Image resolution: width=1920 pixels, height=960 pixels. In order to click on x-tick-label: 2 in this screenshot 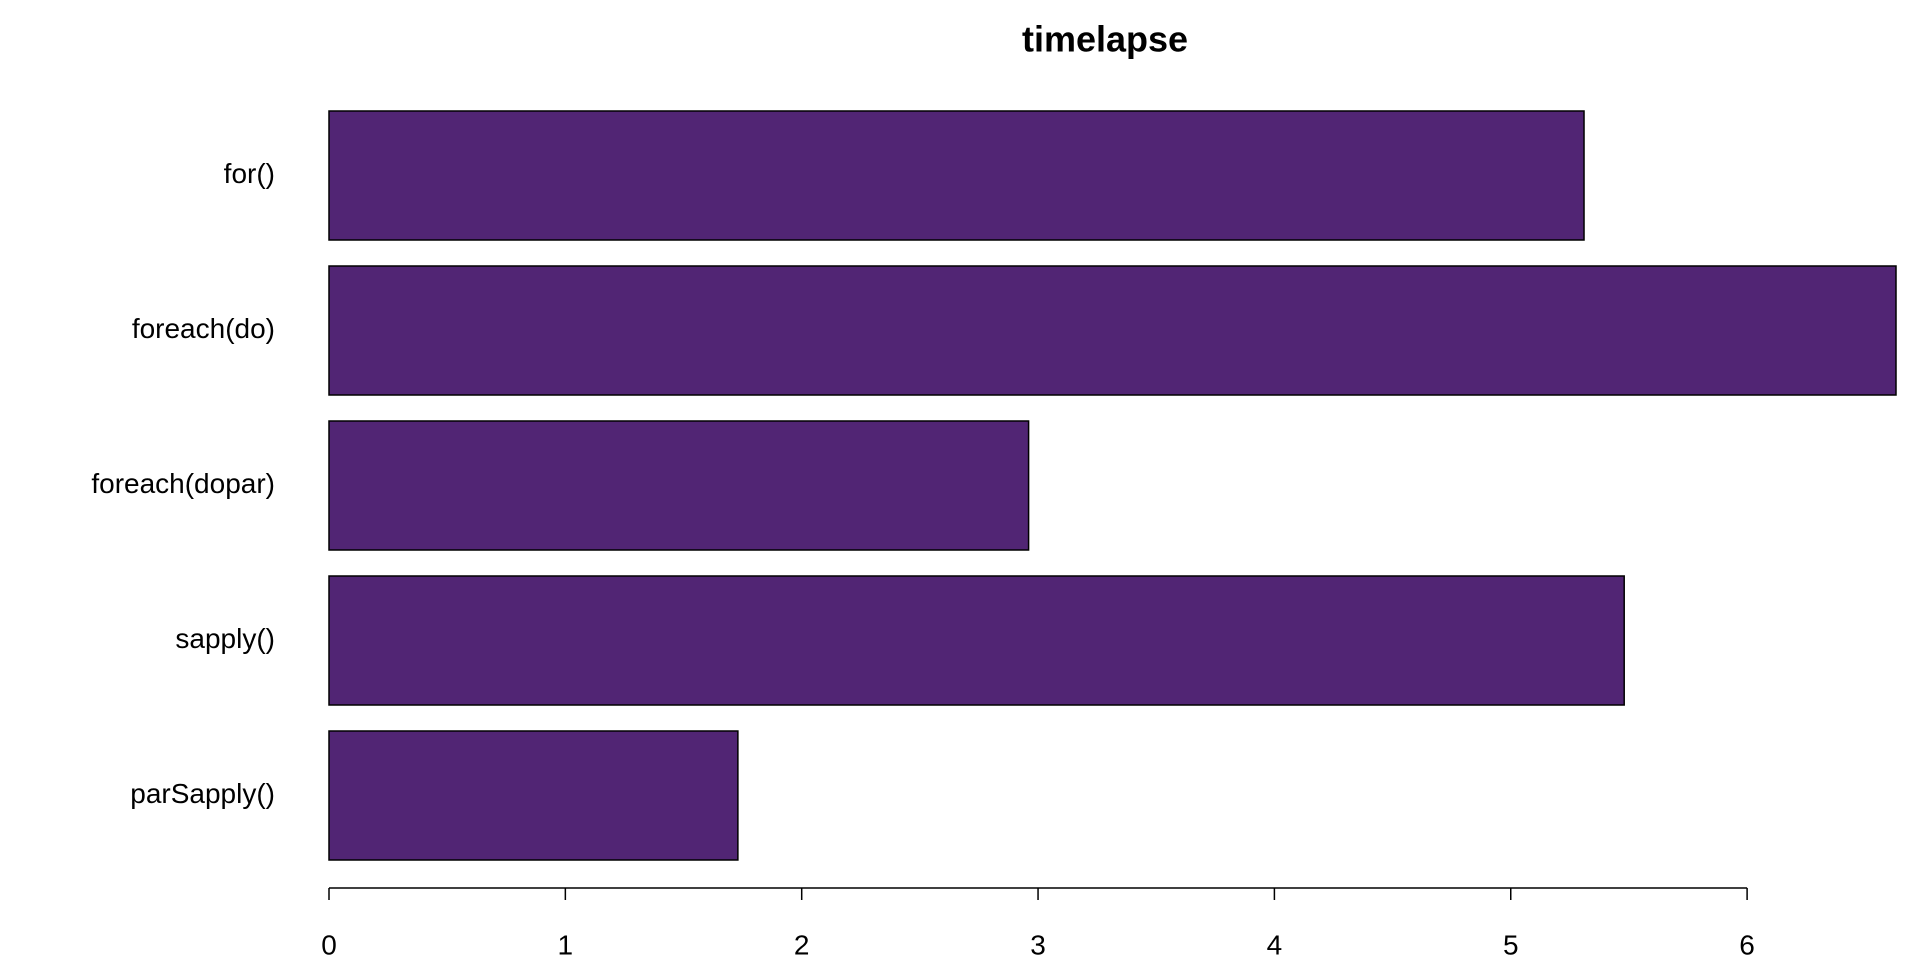, I will do `click(802, 944)`.